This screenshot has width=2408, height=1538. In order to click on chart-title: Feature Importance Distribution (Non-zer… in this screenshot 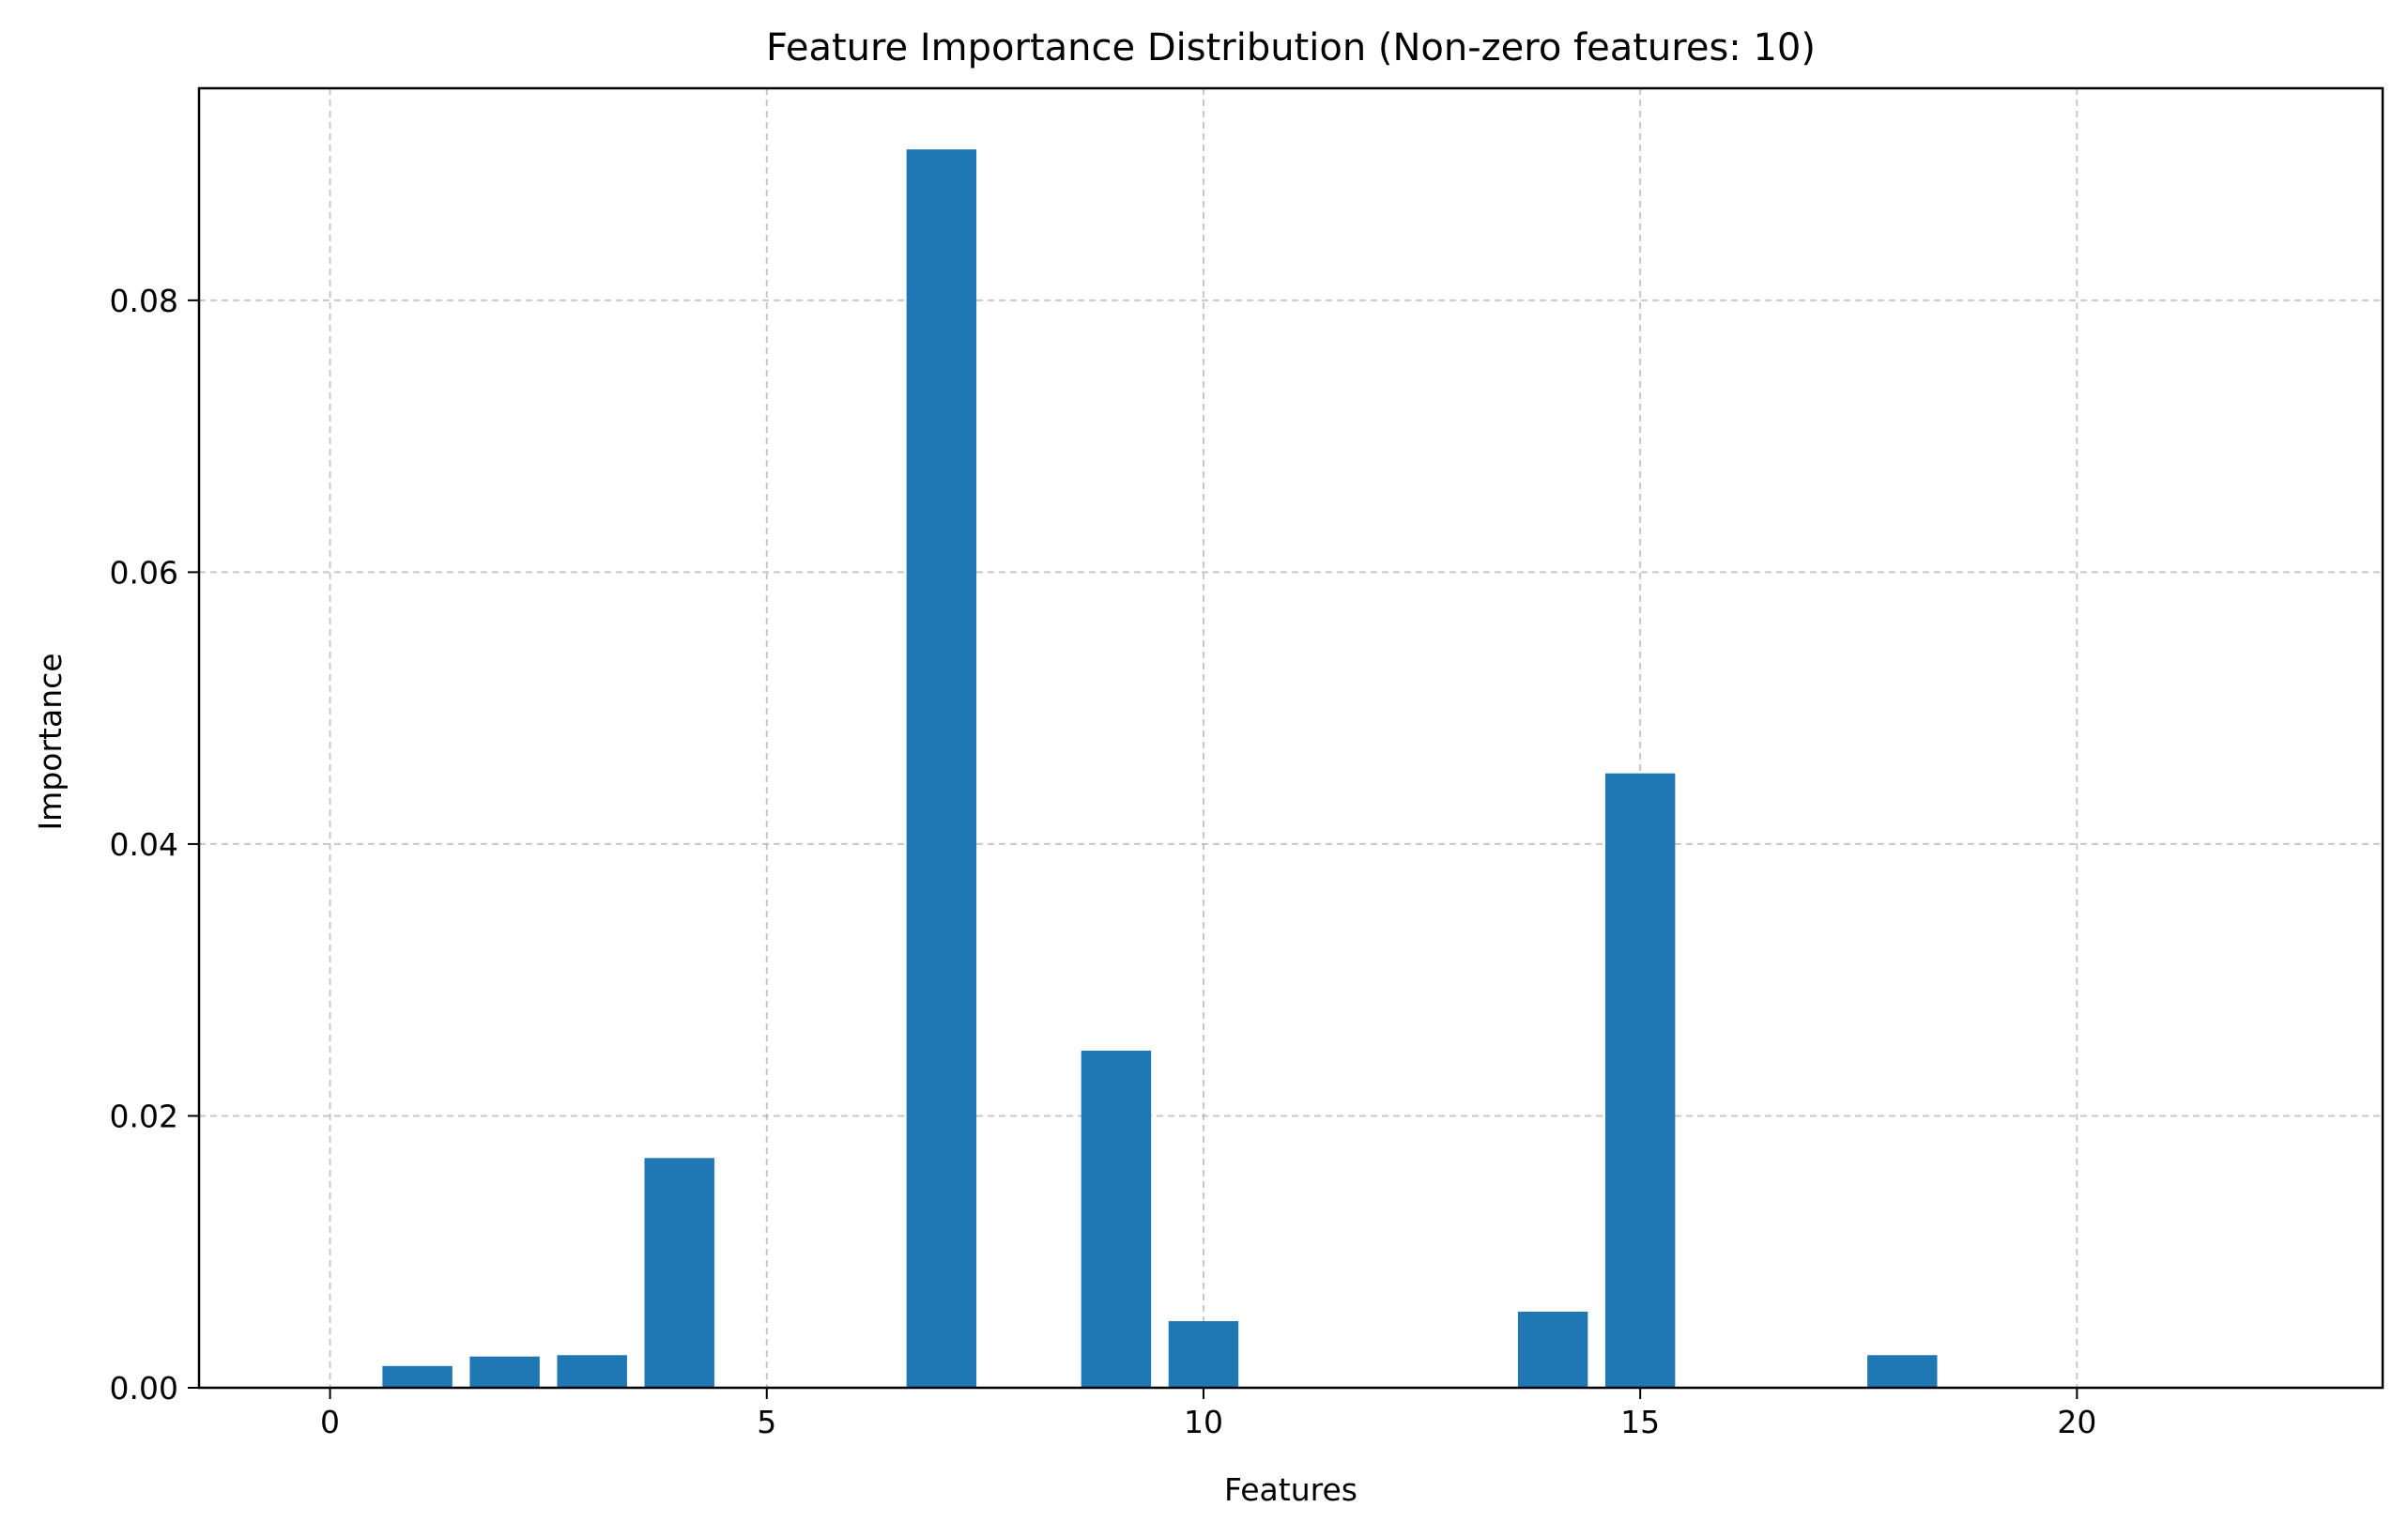, I will do `click(1291, 47)`.